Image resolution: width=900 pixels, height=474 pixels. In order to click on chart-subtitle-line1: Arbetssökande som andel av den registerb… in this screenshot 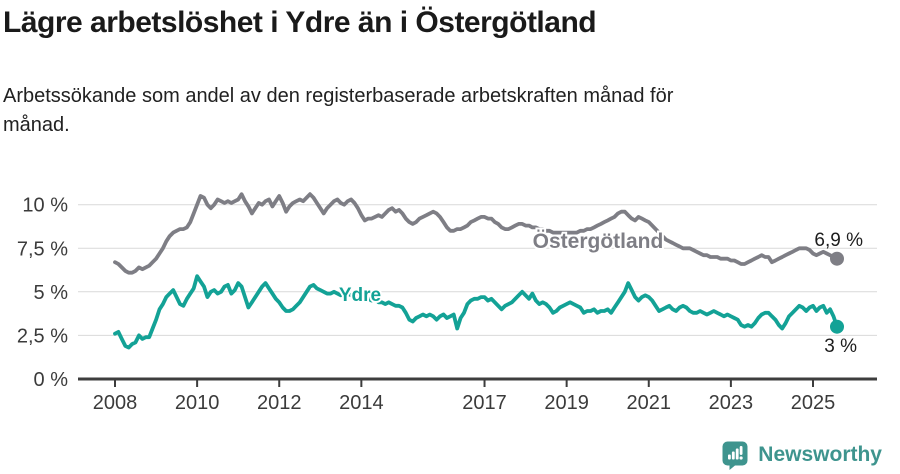, I will do `click(338, 96)`.